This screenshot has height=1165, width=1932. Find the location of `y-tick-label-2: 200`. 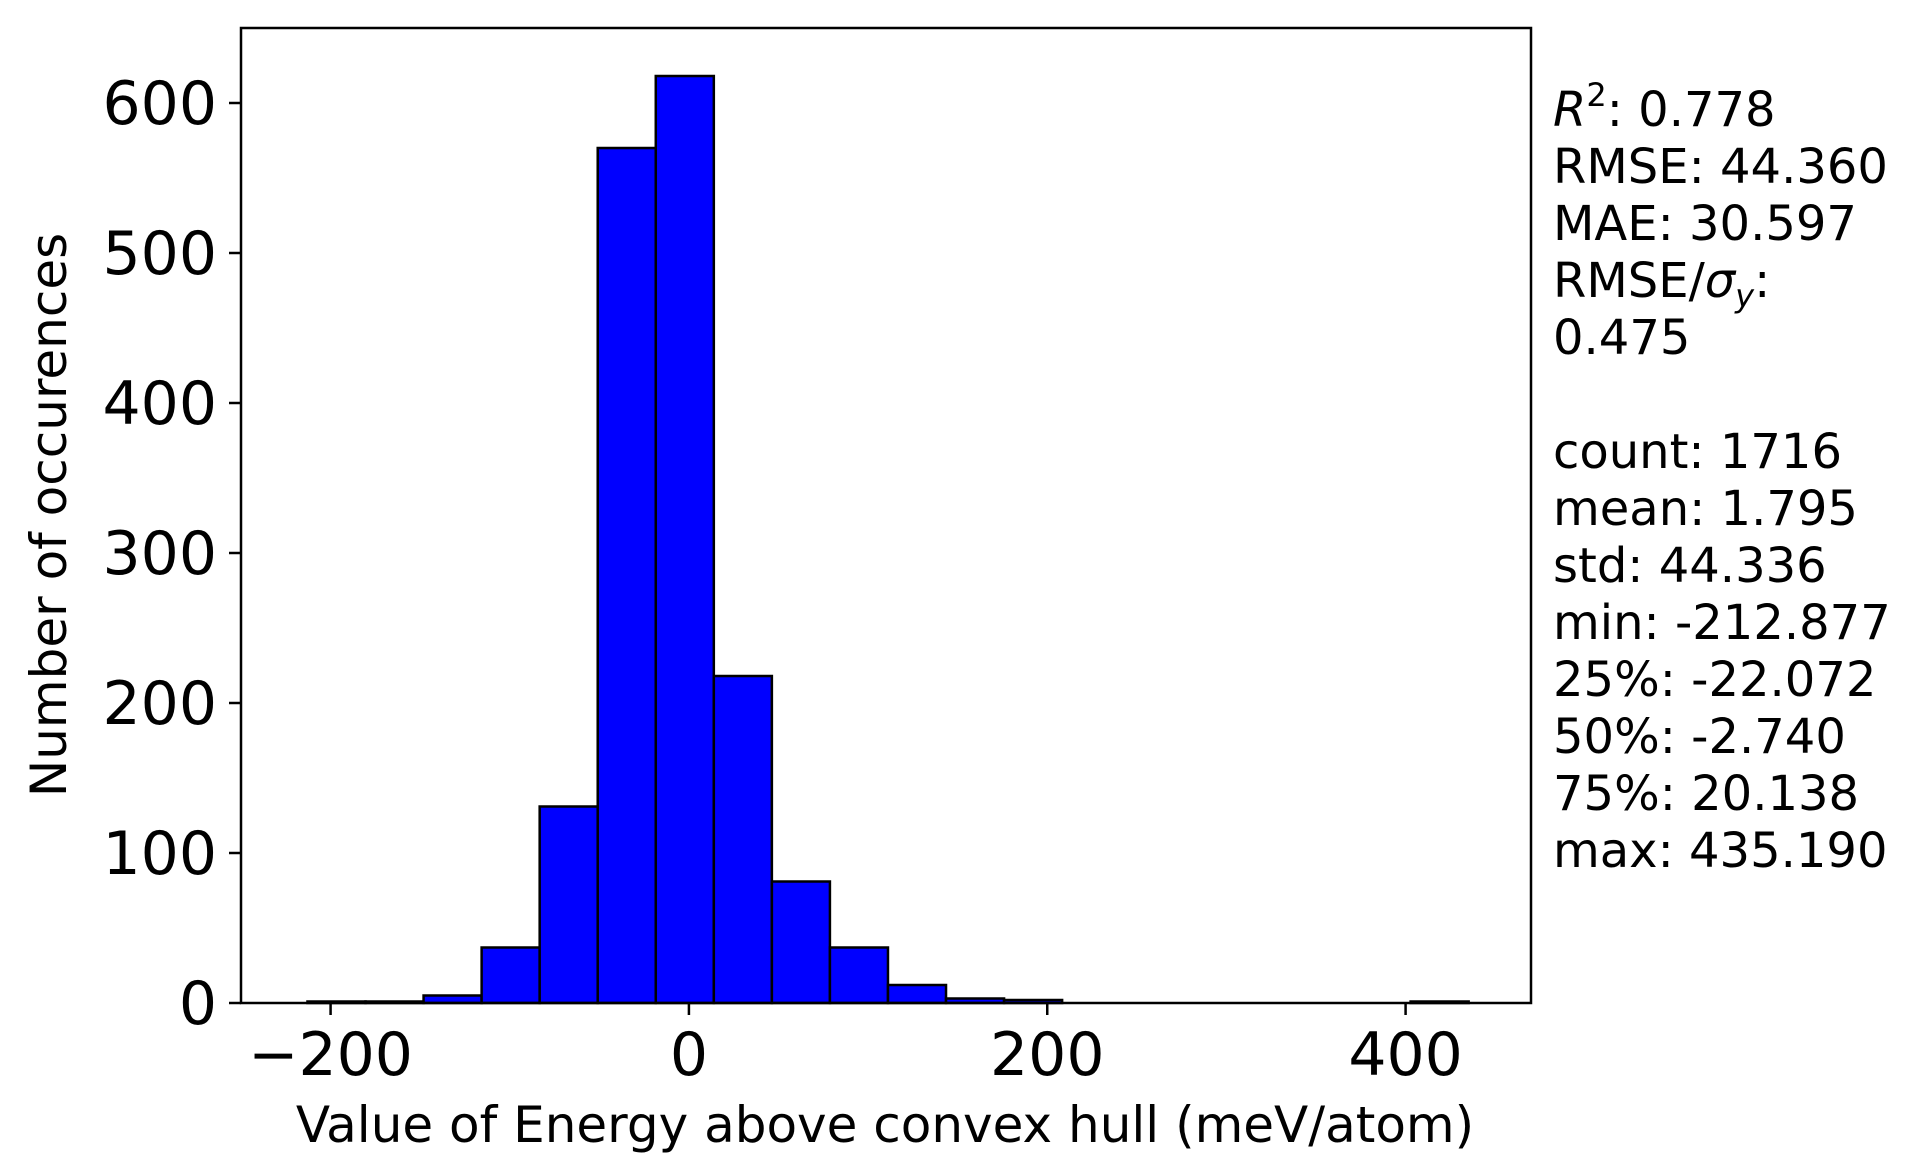

y-tick-label-2: 200 is located at coordinates (159, 704).